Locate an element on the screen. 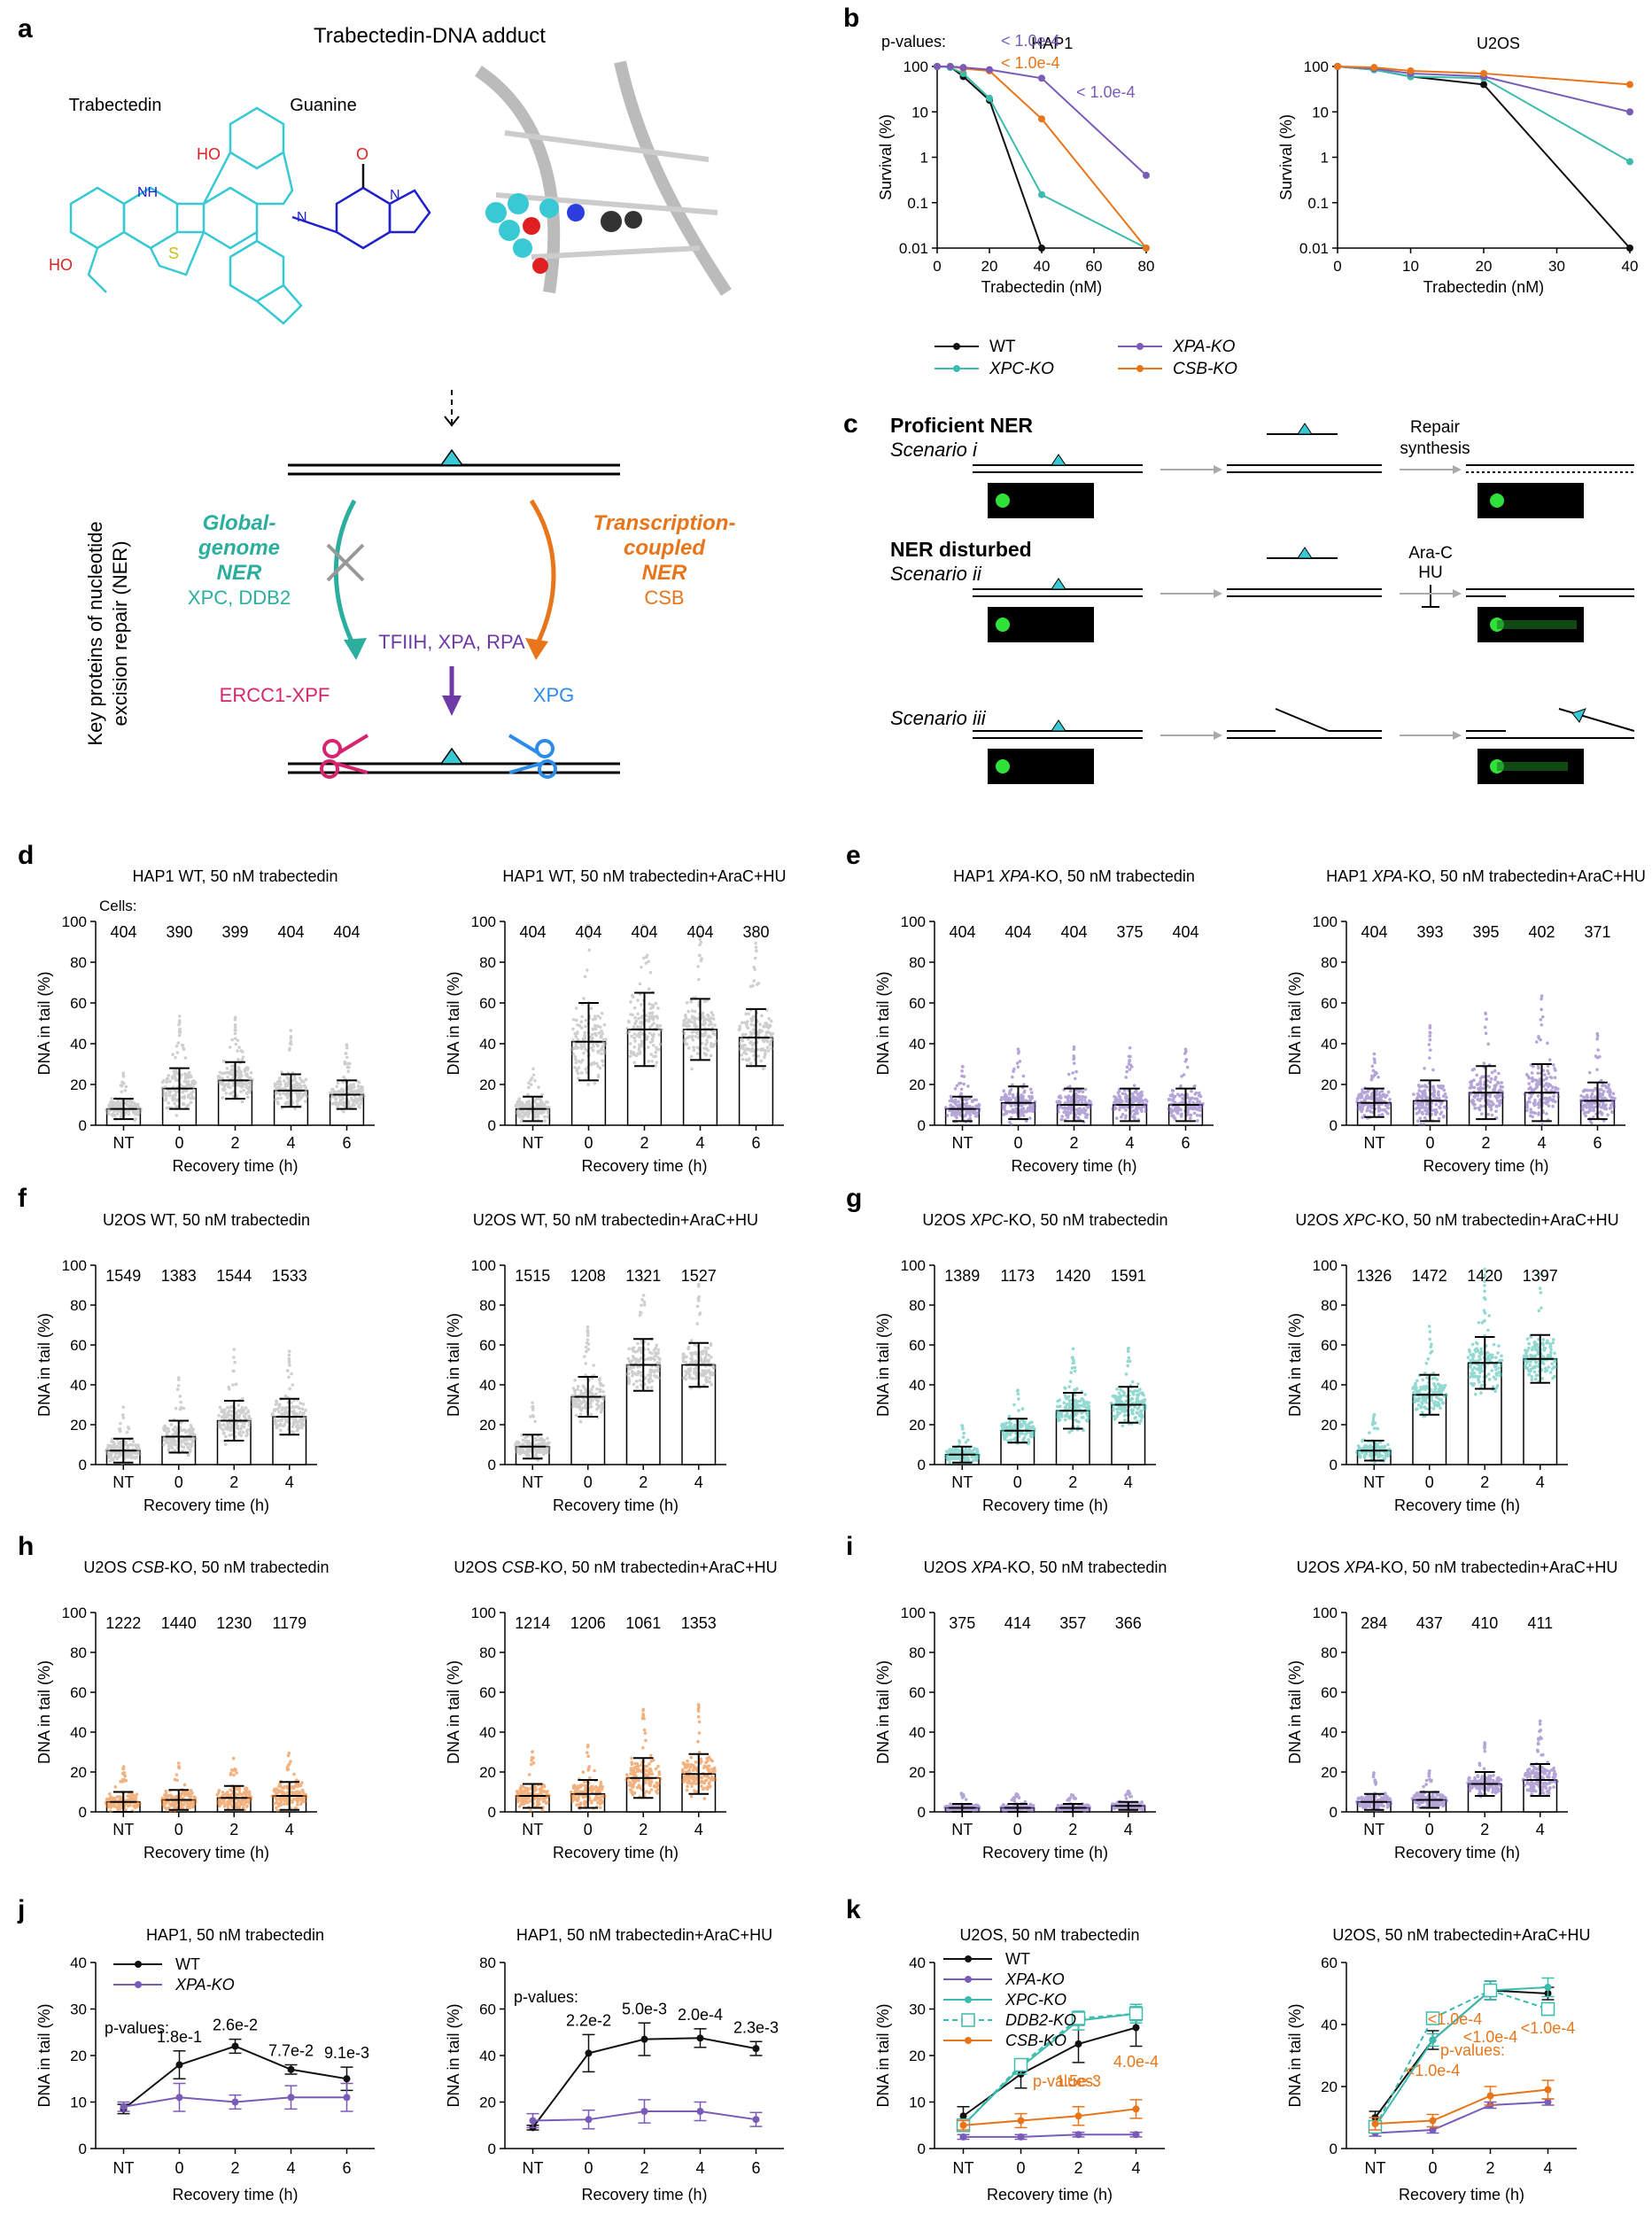 The width and height of the screenshot is (1652, 2215). x-tick-label: 20 is located at coordinates (989, 266).